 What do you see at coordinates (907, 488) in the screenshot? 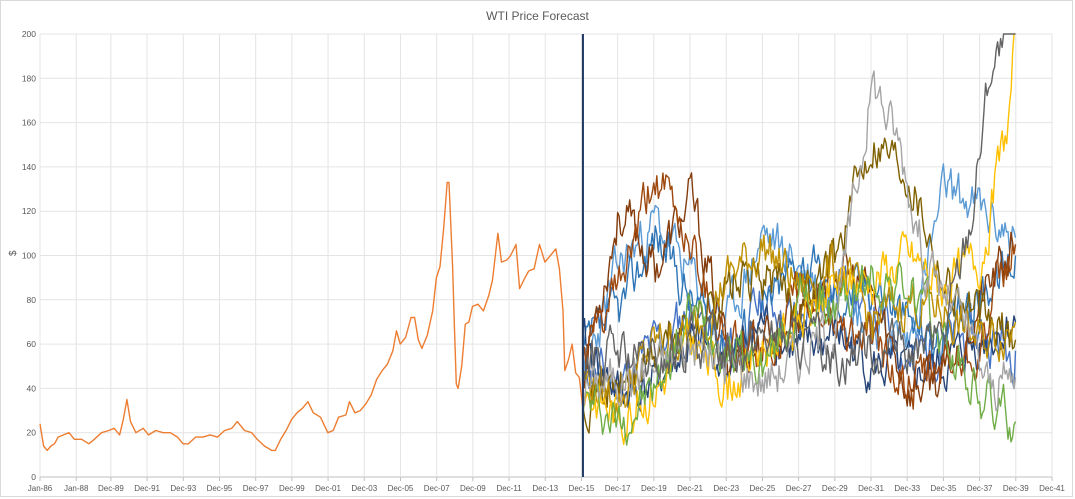
I see `x-tick-label: Dec-33` at bounding box center [907, 488].